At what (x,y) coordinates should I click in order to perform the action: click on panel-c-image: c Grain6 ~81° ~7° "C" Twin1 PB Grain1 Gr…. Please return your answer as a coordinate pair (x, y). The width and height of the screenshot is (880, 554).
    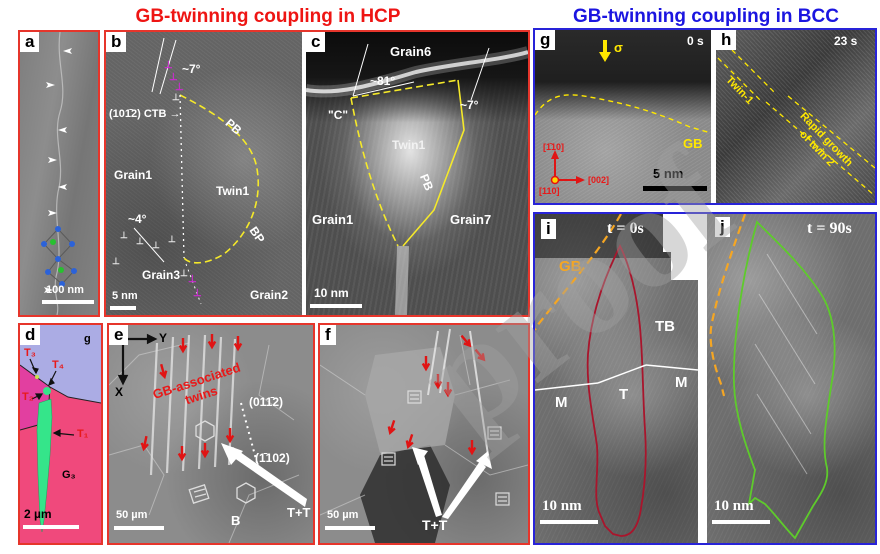
    Looking at the image, I should click on (417, 173).